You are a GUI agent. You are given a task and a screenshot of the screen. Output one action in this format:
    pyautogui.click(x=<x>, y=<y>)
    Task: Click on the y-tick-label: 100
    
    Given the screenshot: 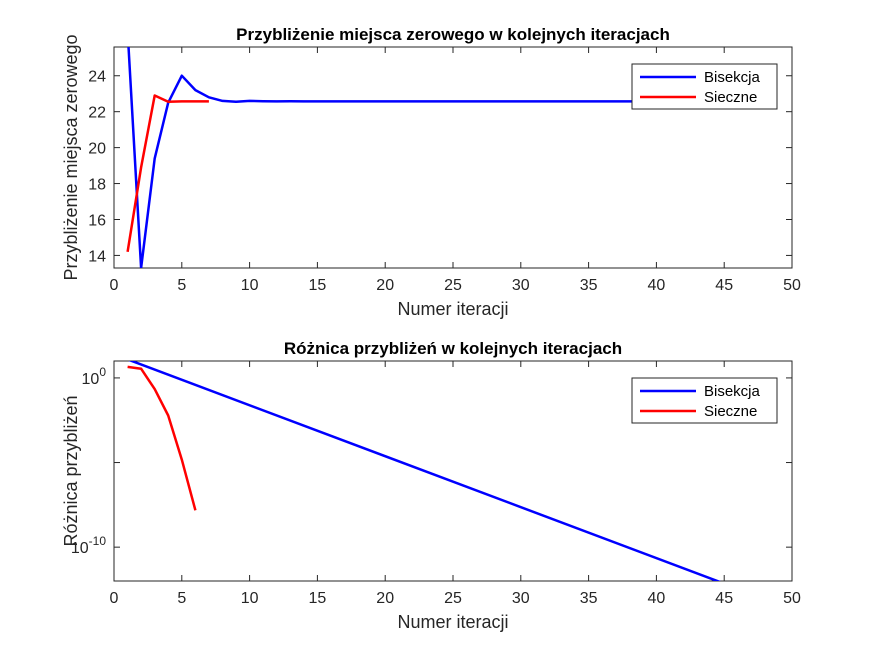 What is the action you would take?
    pyautogui.click(x=94, y=376)
    